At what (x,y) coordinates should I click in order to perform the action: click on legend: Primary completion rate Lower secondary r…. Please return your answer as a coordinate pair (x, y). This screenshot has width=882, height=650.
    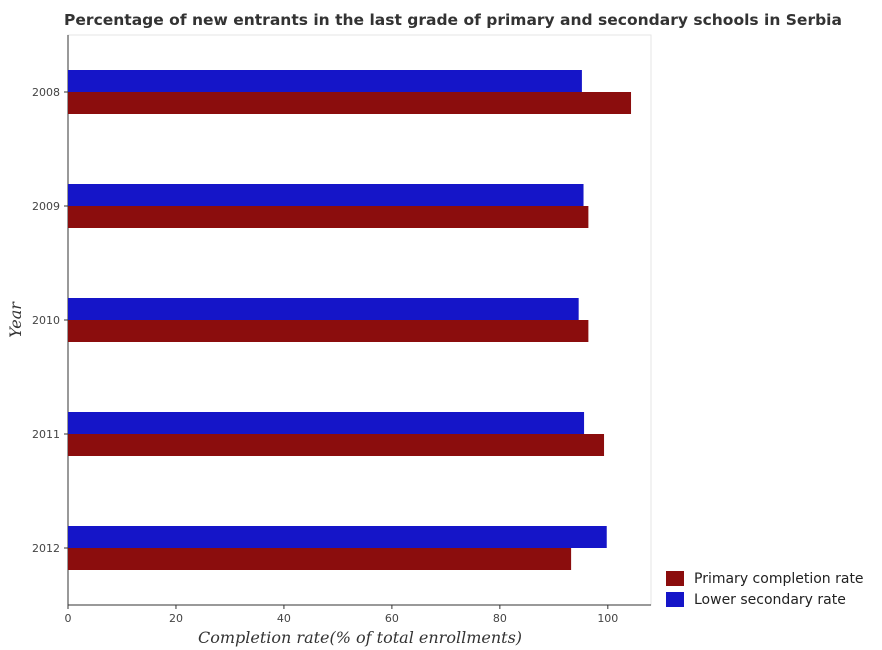
    Looking at the image, I should click on (765, 589).